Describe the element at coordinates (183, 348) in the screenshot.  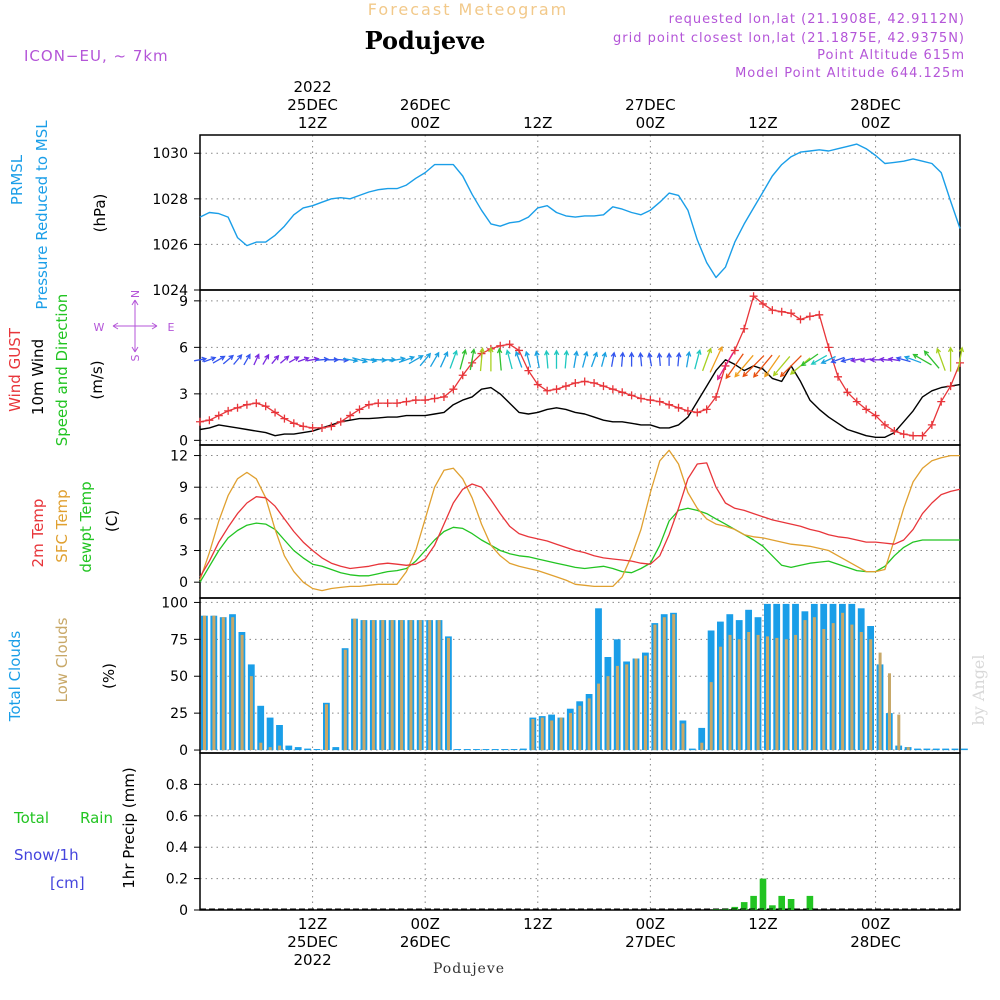
I see `y-tick-label: 6` at that location.